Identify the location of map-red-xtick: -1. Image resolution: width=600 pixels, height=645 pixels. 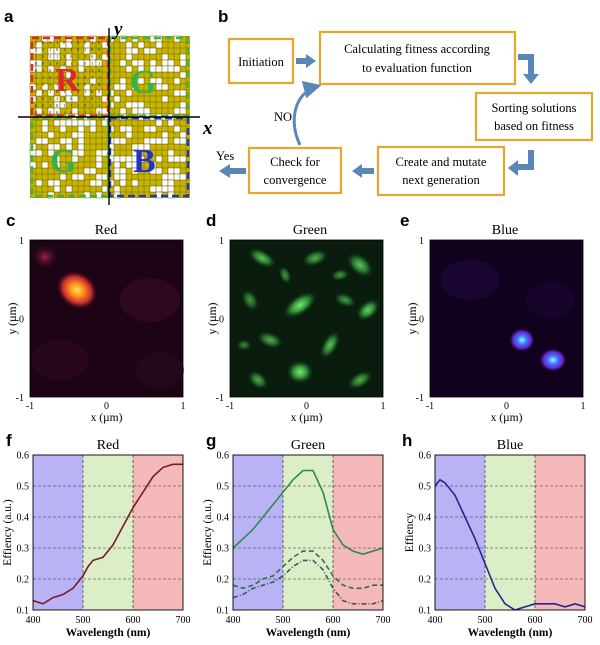
(30, 406).